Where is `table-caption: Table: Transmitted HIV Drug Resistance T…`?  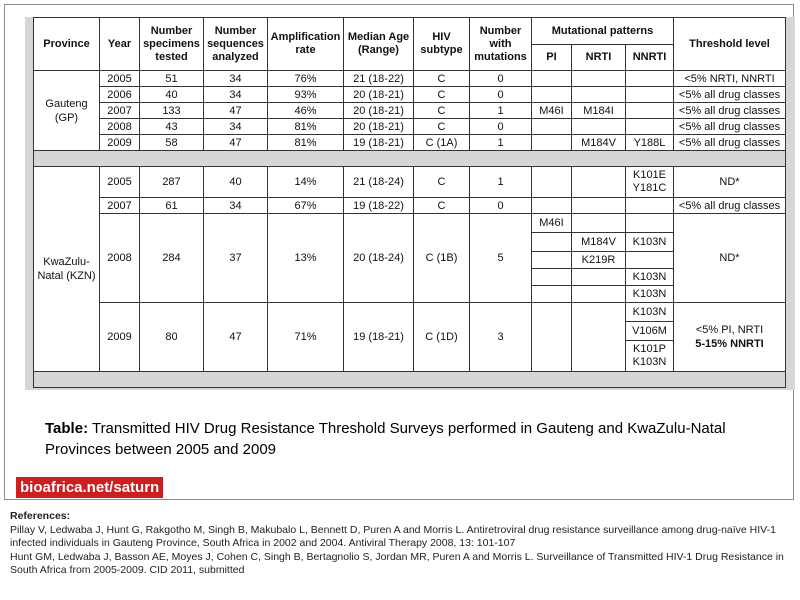
table-caption: Table: Transmitted HIV Drug Resistance T… is located at coordinates (395, 439).